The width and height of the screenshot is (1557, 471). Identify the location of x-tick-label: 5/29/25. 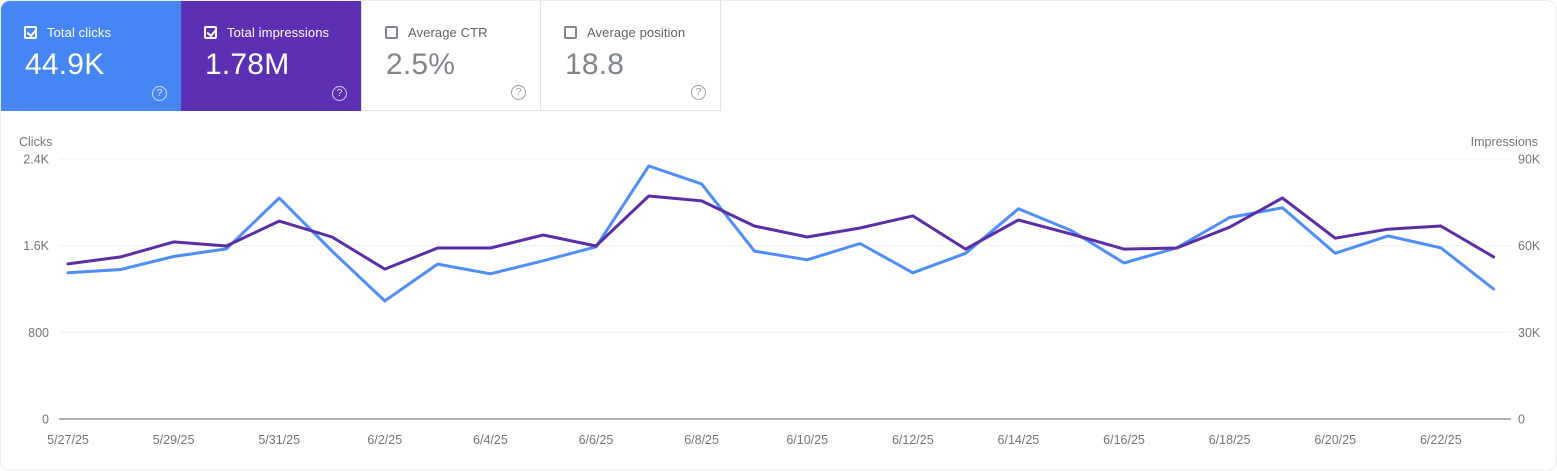
(174, 440).